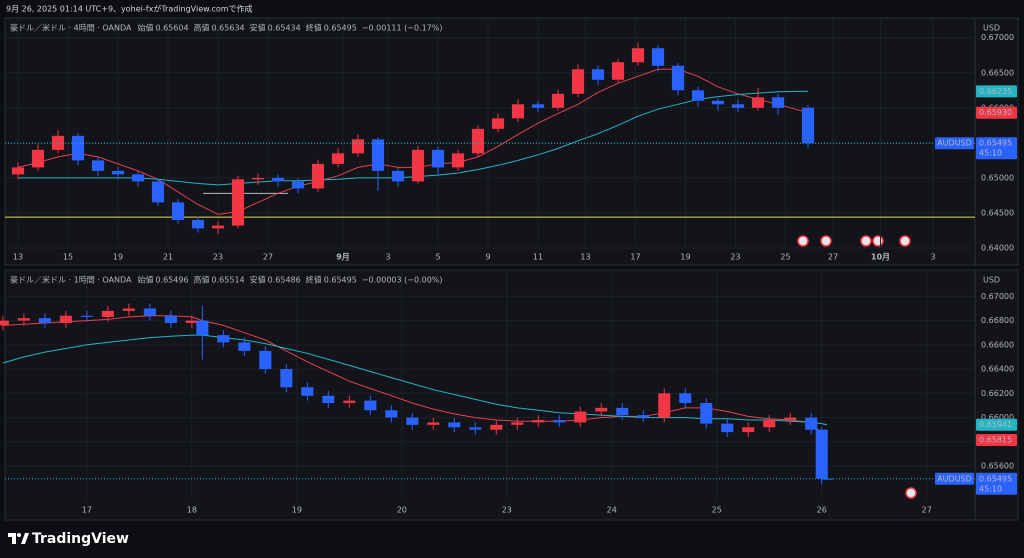 The image size is (1024, 558). What do you see at coordinates (997, 177) in the screenshot?
I see `y-tick-label: 0.65000` at bounding box center [997, 177].